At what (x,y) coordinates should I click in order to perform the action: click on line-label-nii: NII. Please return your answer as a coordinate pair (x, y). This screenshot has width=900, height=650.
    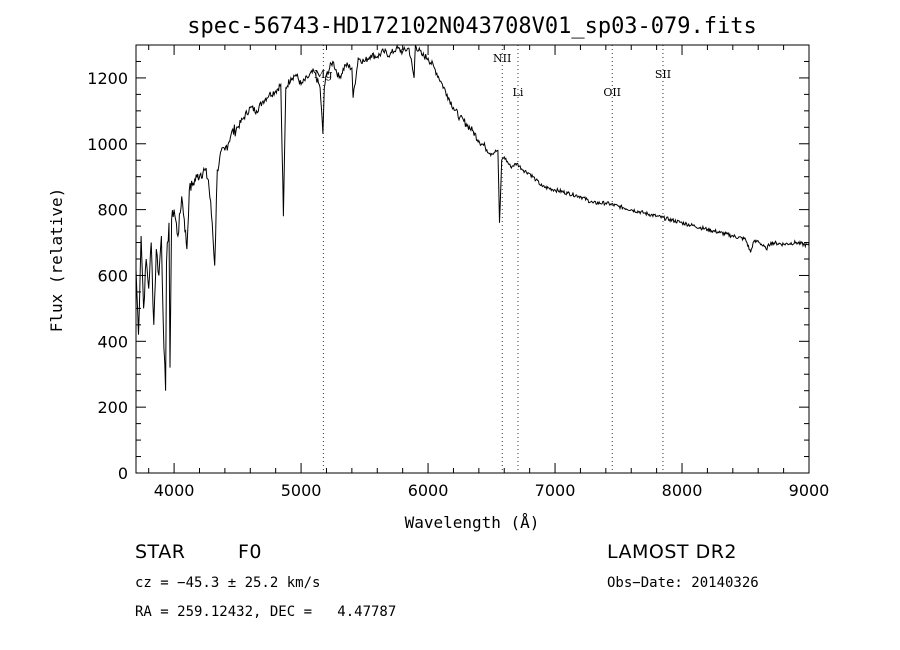
    Looking at the image, I should click on (502, 58).